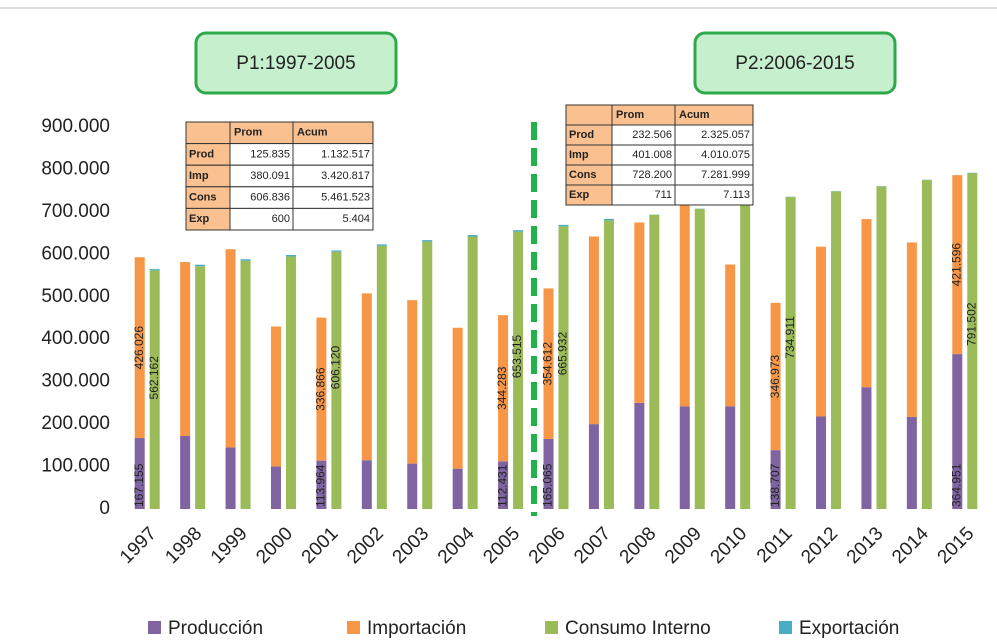  I want to click on data-label: 791.502, so click(971, 324).